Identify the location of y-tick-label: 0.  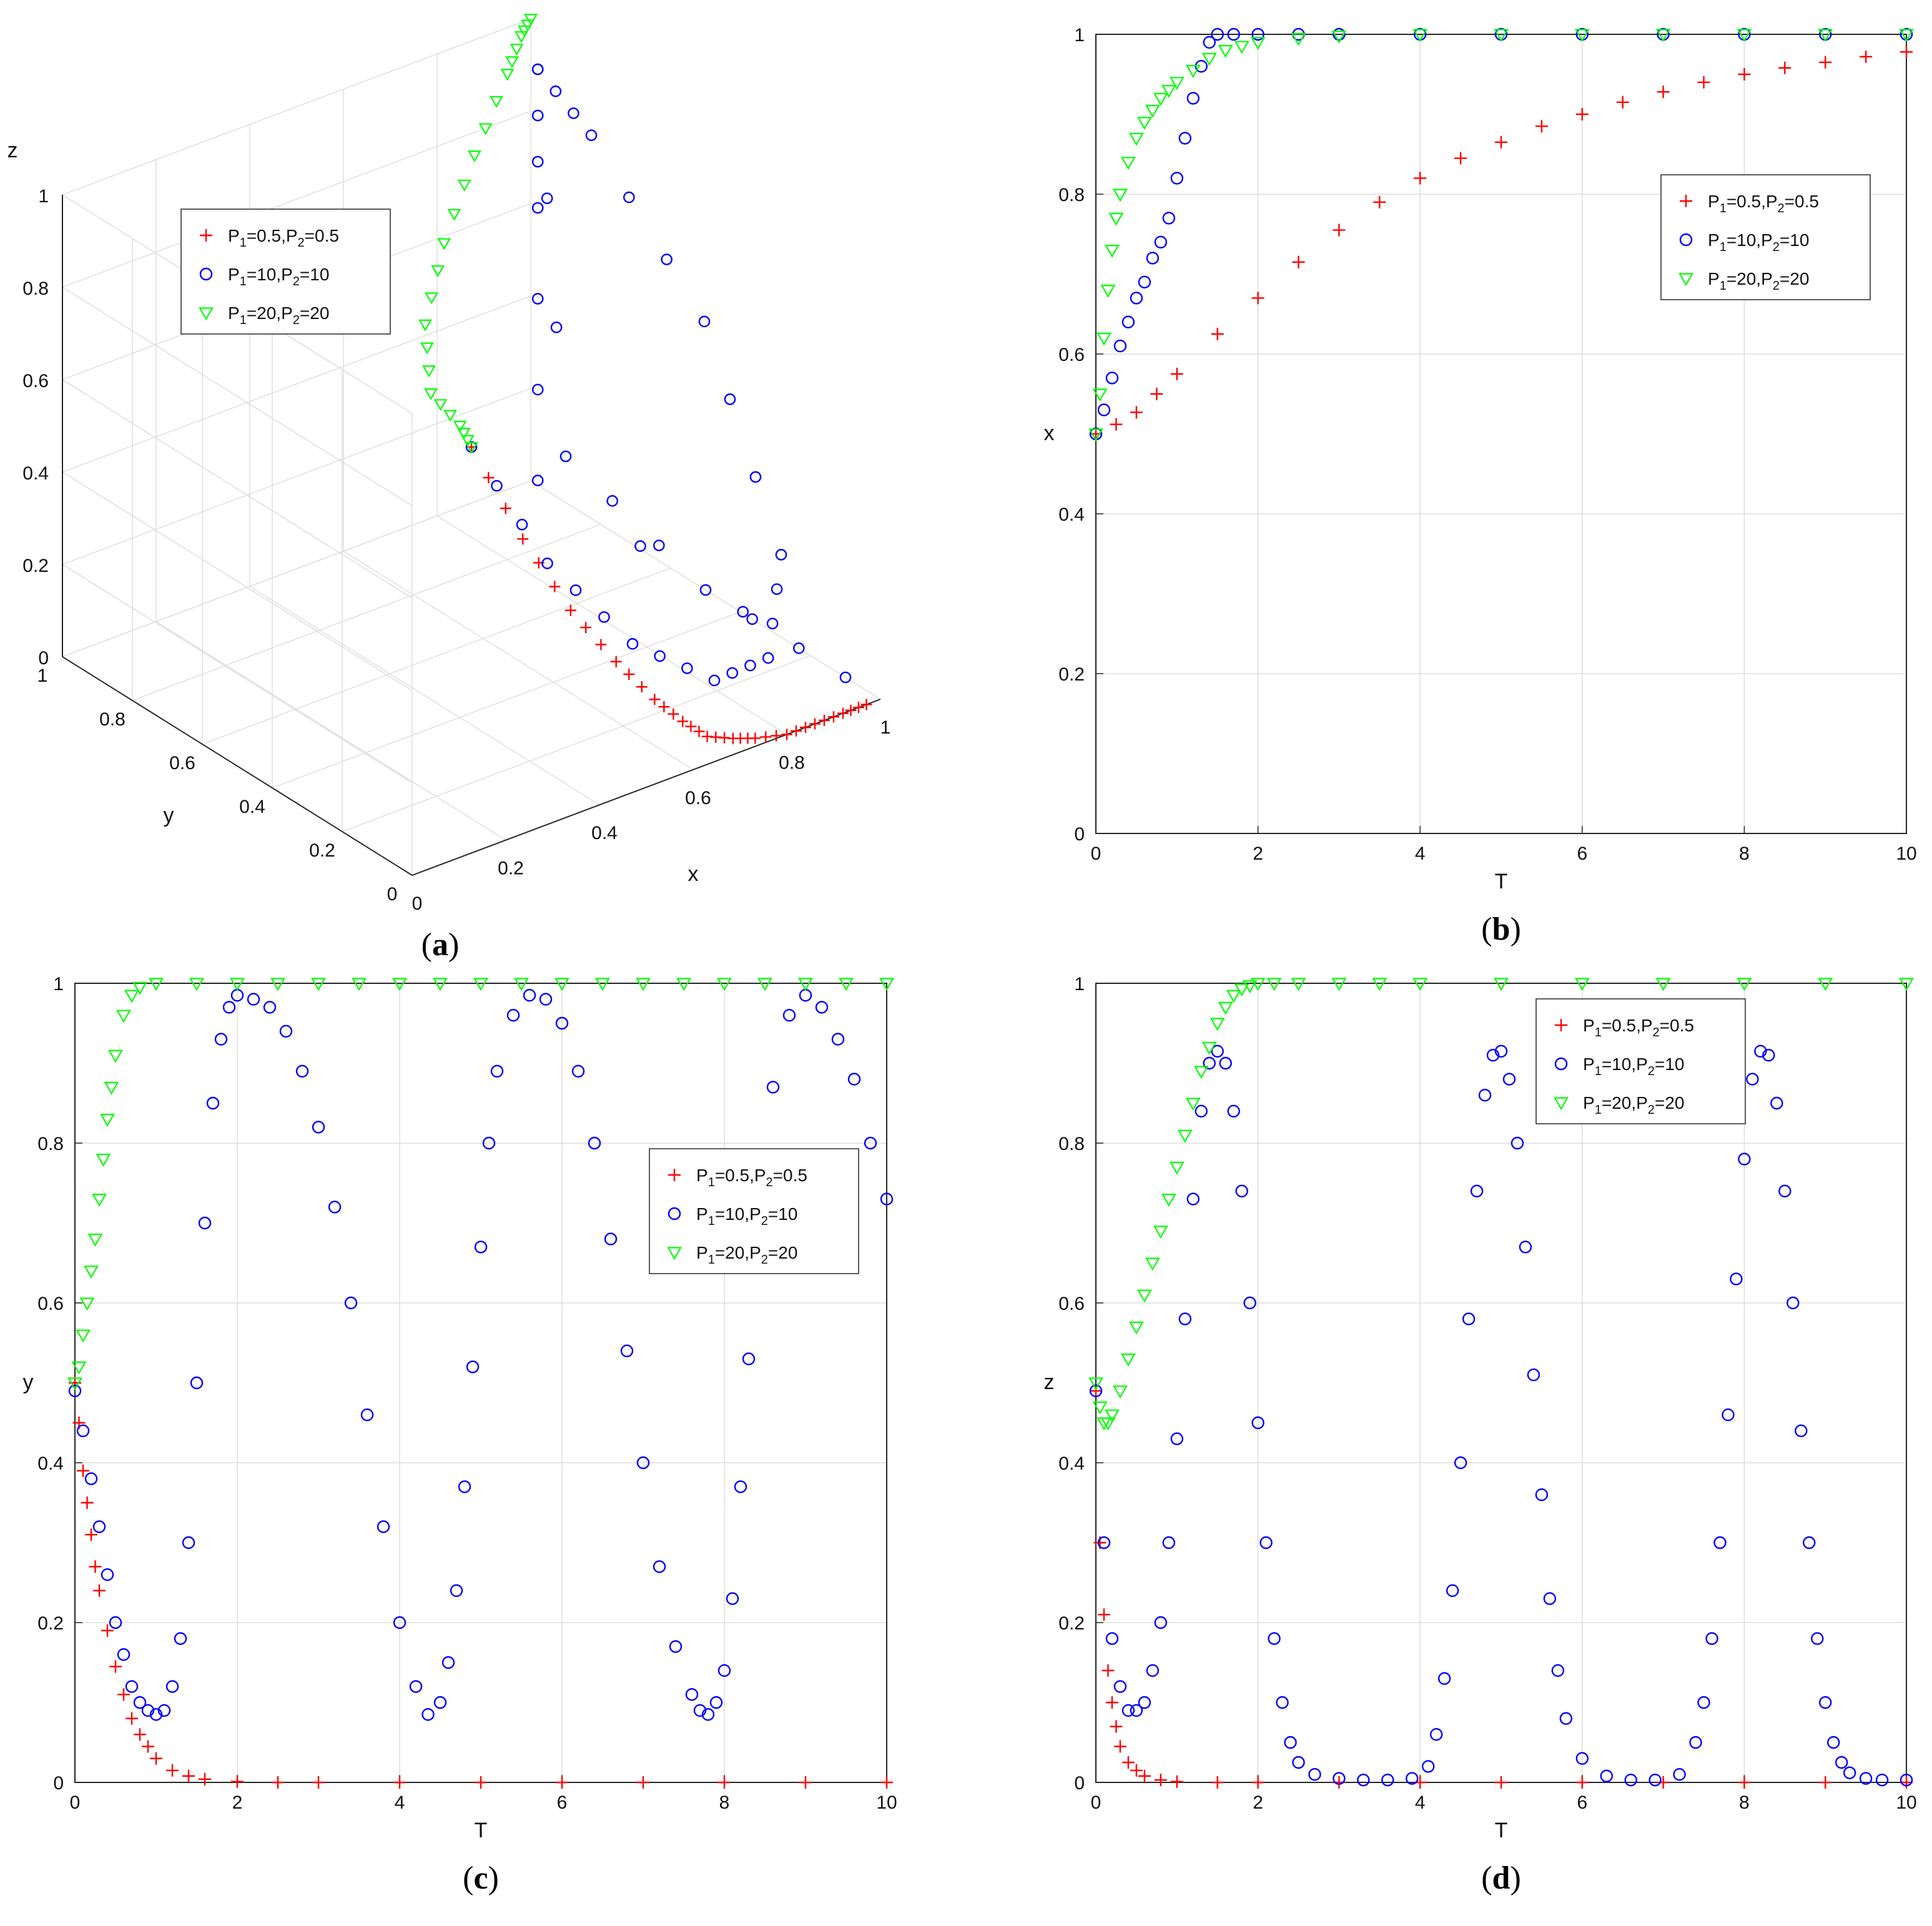
(1079, 1783).